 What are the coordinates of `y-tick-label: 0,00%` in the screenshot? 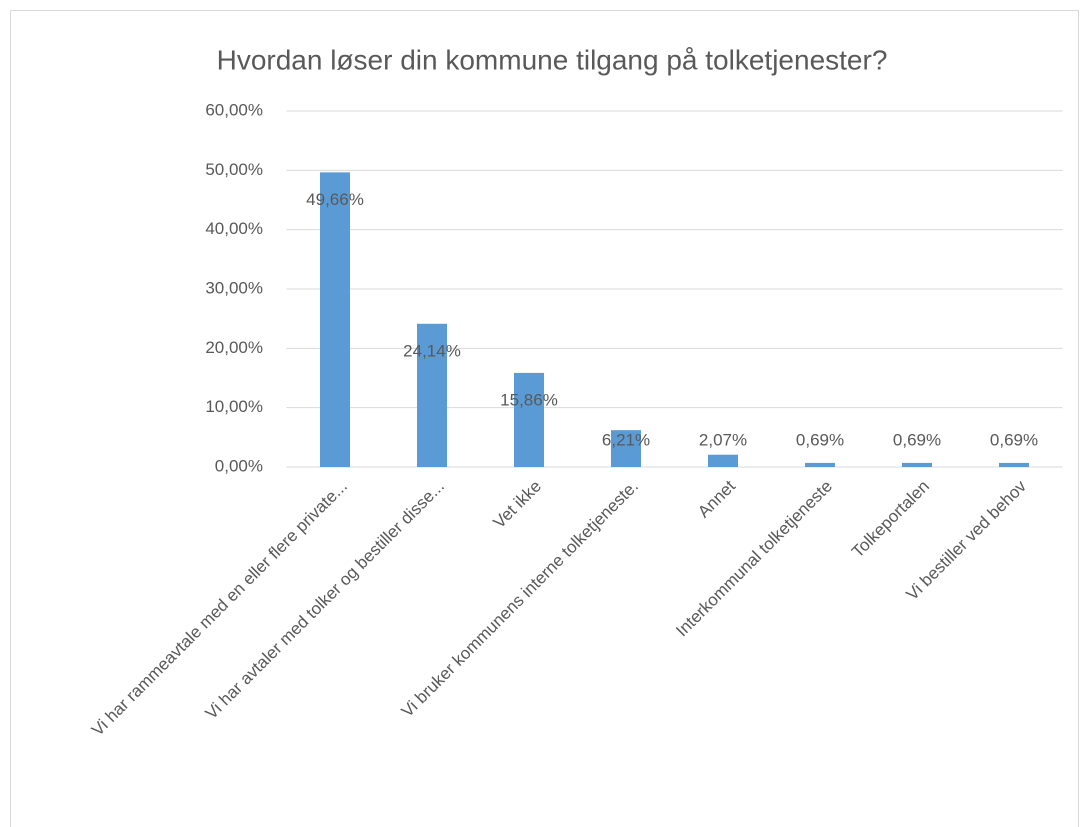 It's located at (239, 465).